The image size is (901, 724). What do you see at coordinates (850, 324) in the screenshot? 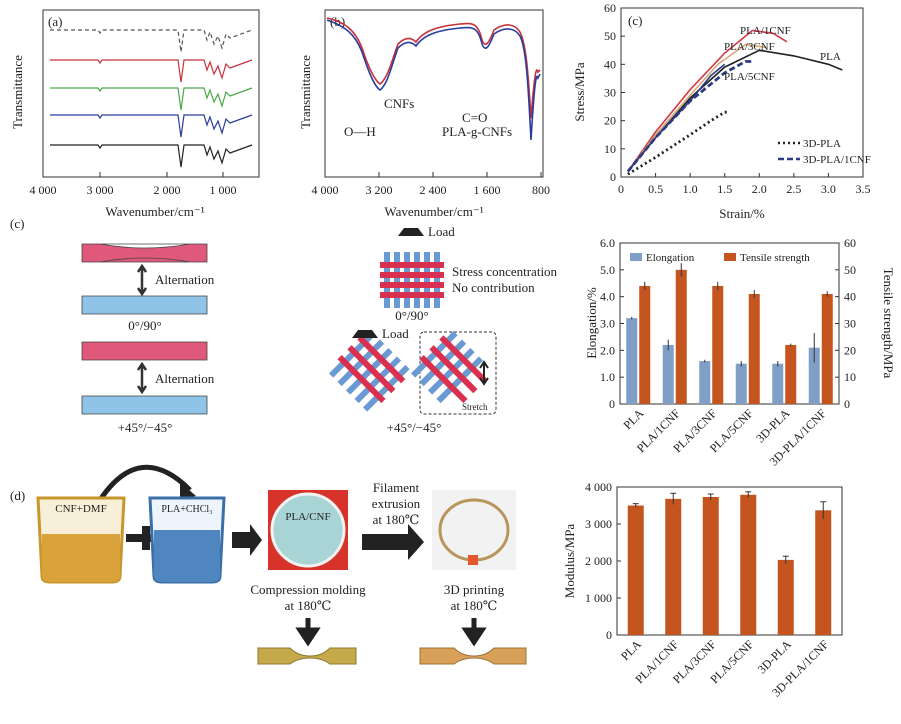
I see `bar1-ytick-right-label: 30` at bounding box center [850, 324].